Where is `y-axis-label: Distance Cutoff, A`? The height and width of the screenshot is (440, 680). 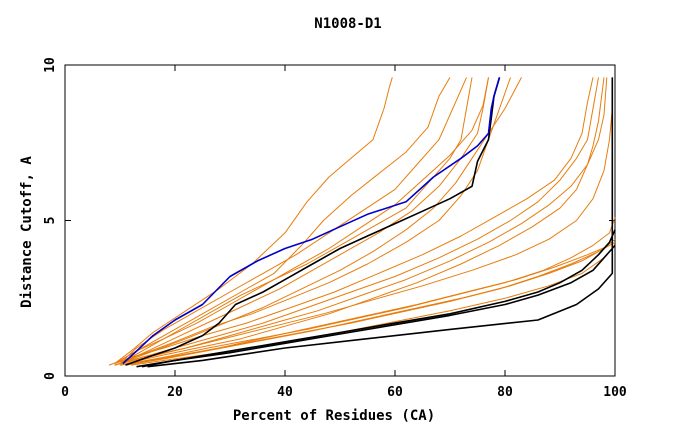 y-axis-label: Distance Cutoff, A is located at coordinates (27, 232).